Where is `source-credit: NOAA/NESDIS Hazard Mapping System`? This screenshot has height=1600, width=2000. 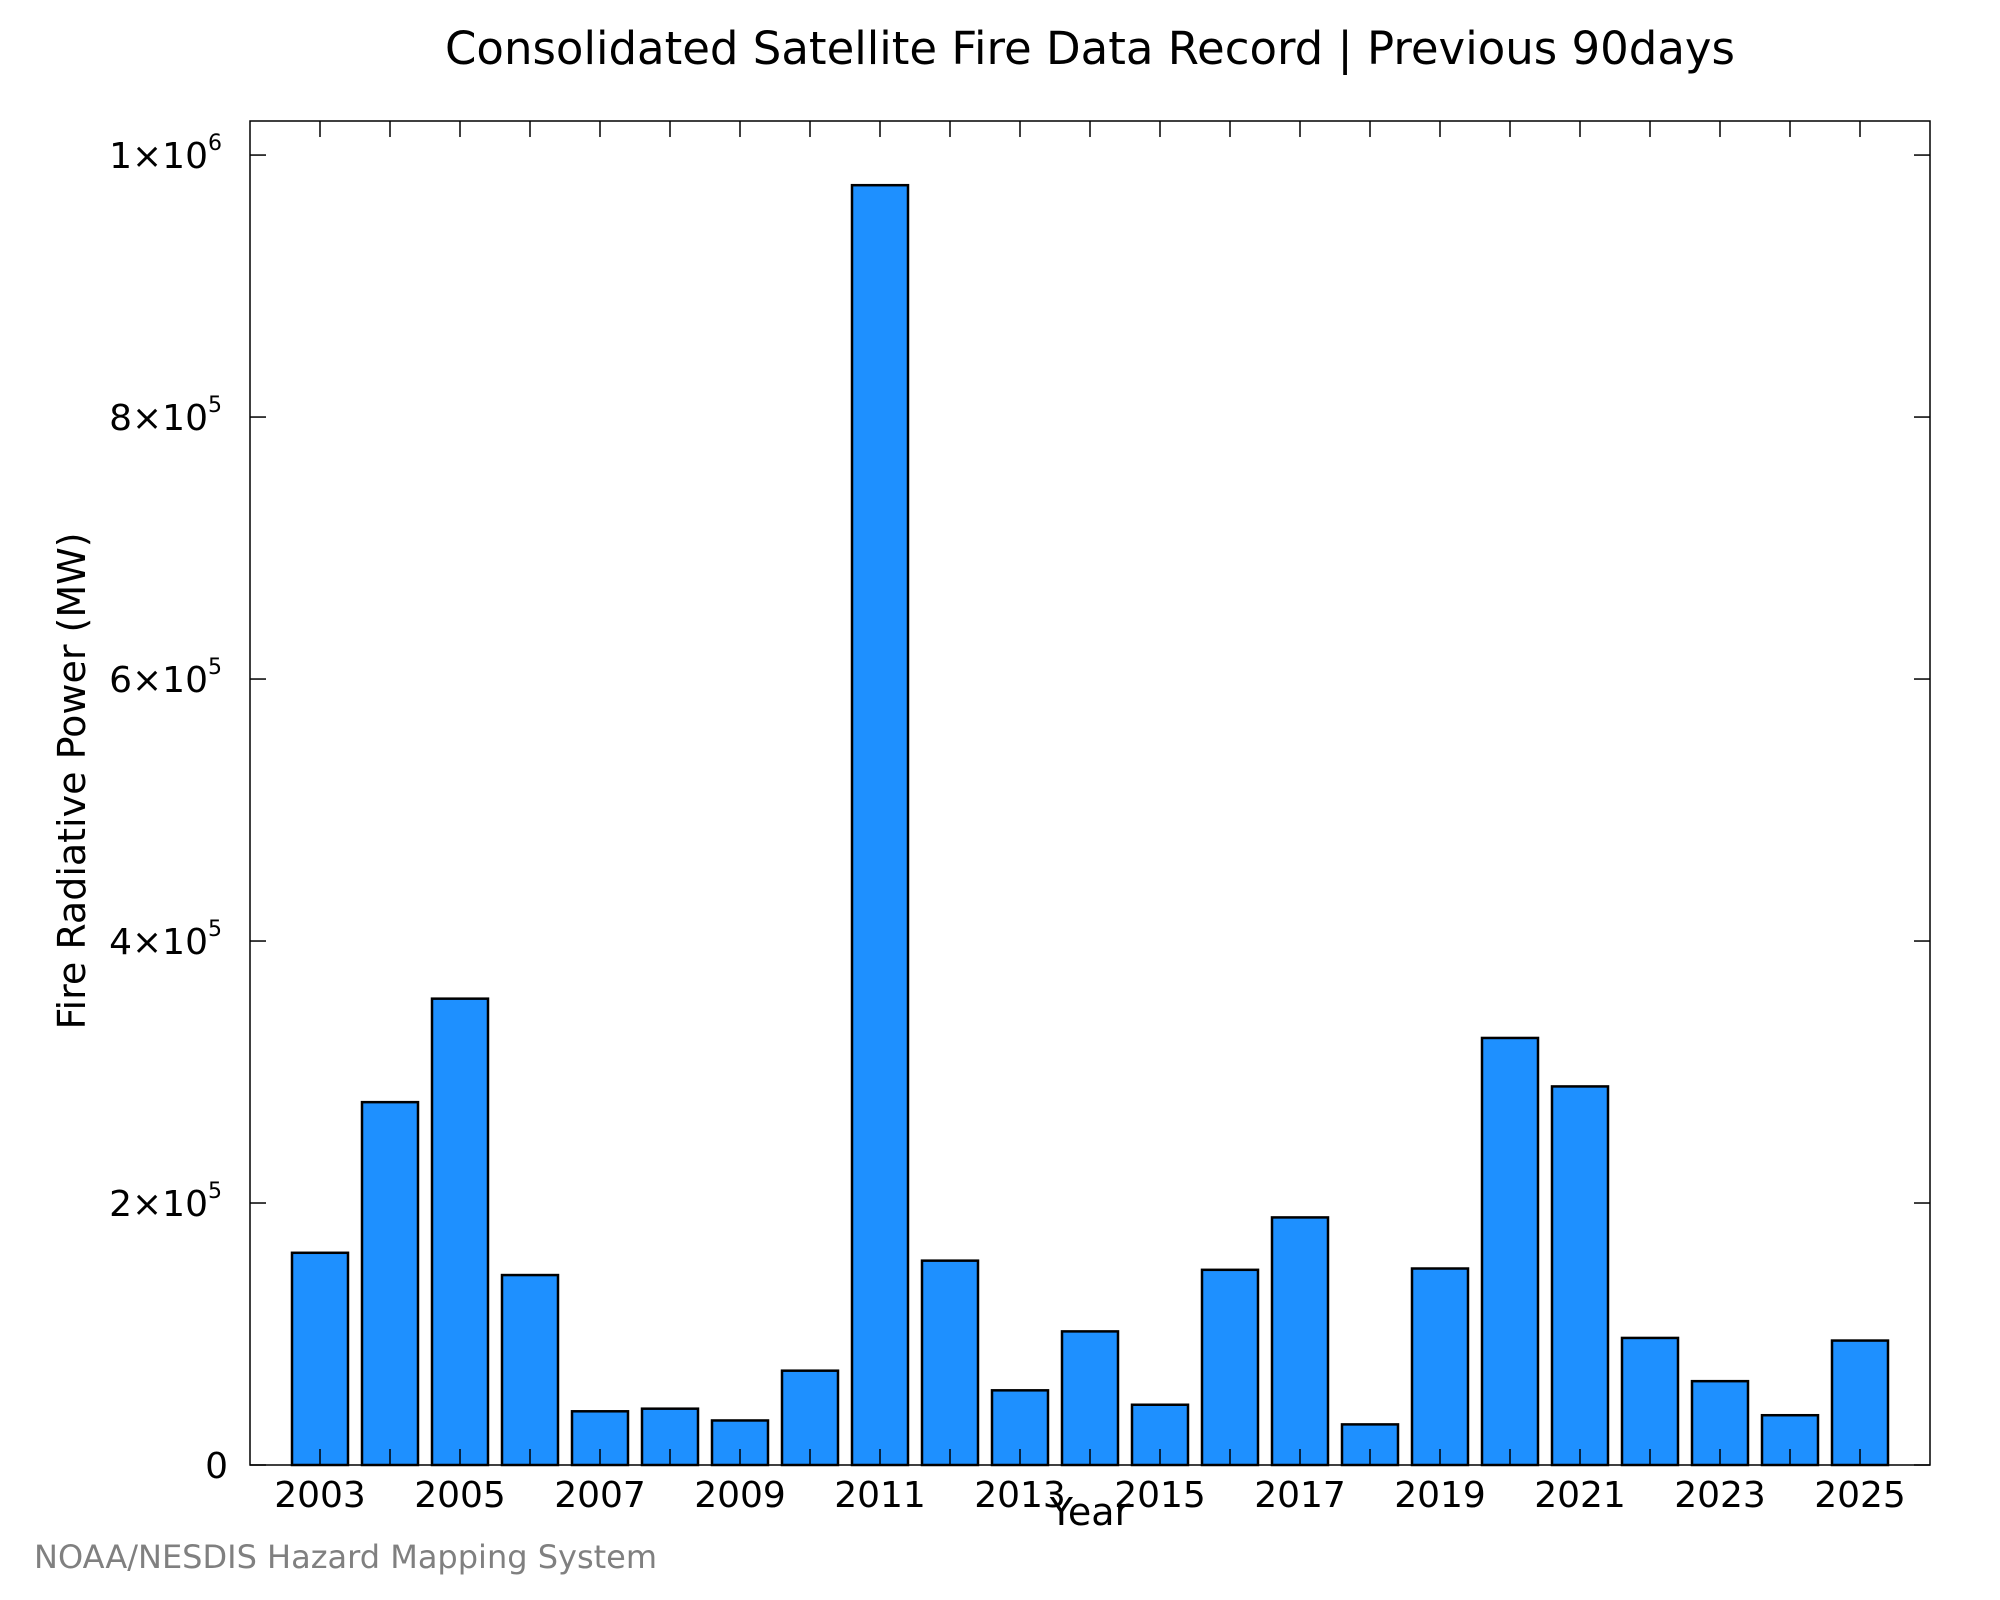
source-credit: NOAA/NESDIS Hazard Mapping System is located at coordinates (346, 1557).